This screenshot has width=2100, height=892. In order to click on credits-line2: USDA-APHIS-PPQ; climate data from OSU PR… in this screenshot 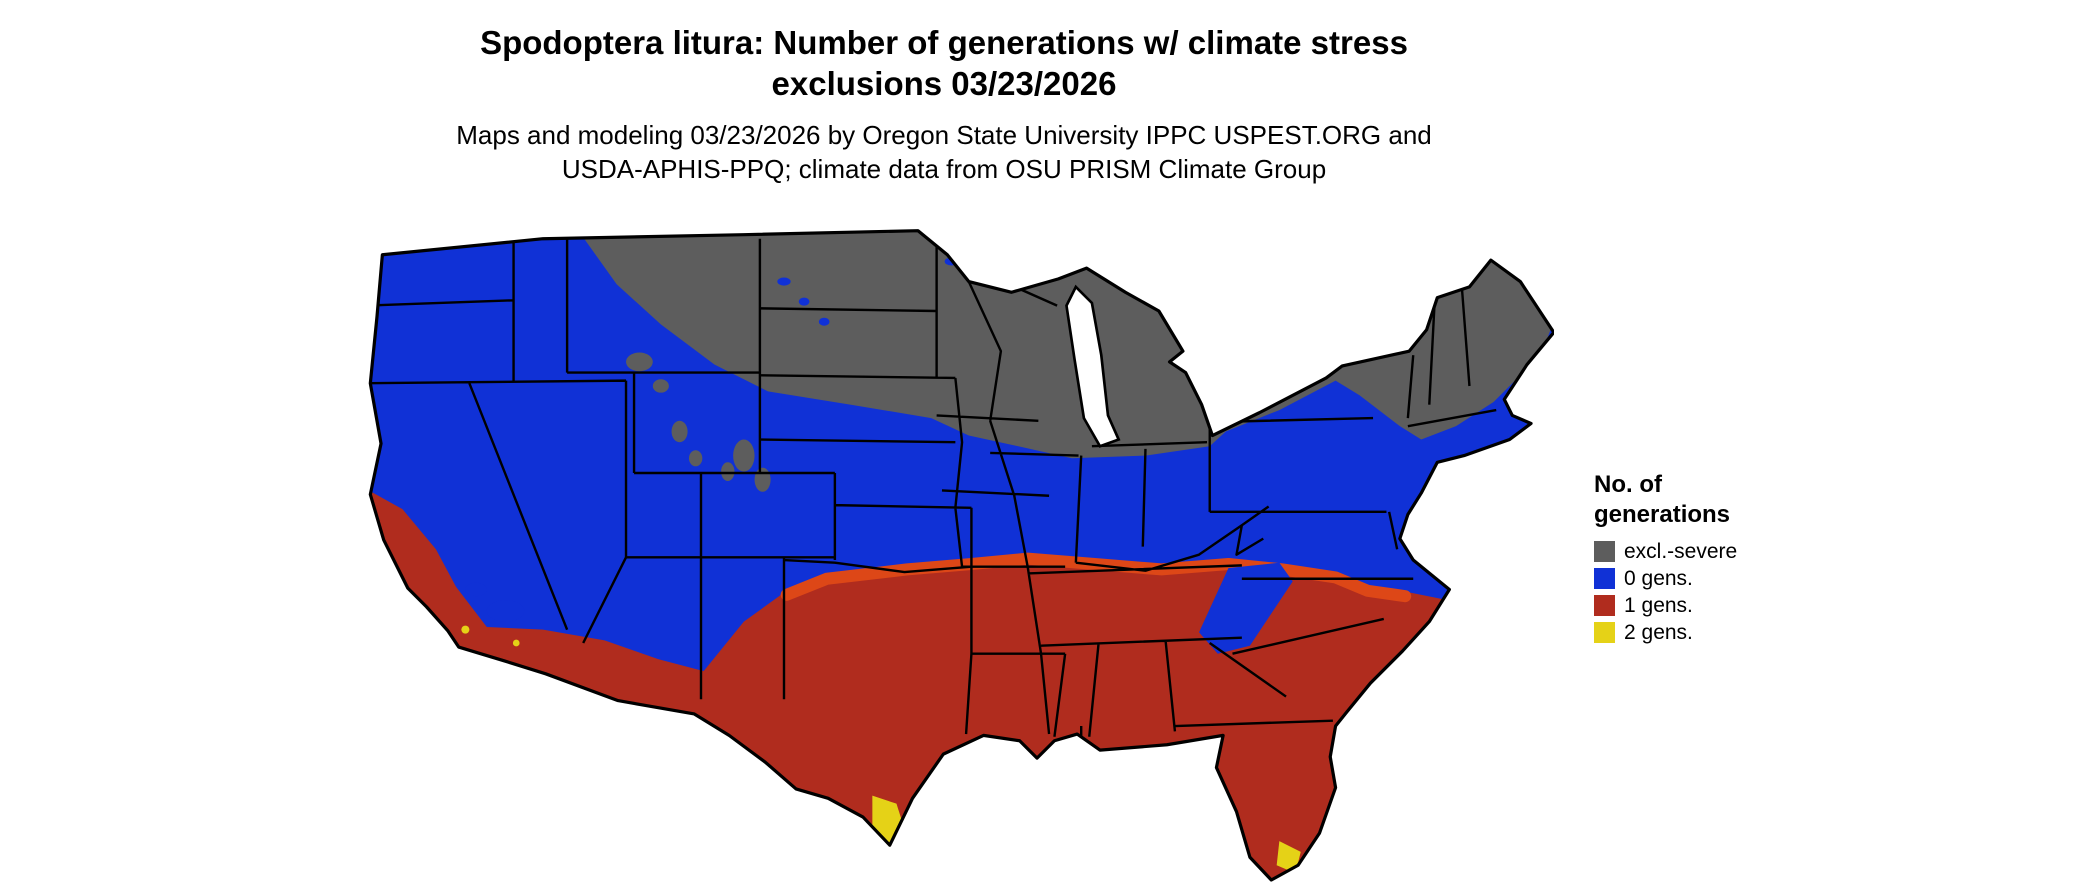, I will do `click(944, 169)`.